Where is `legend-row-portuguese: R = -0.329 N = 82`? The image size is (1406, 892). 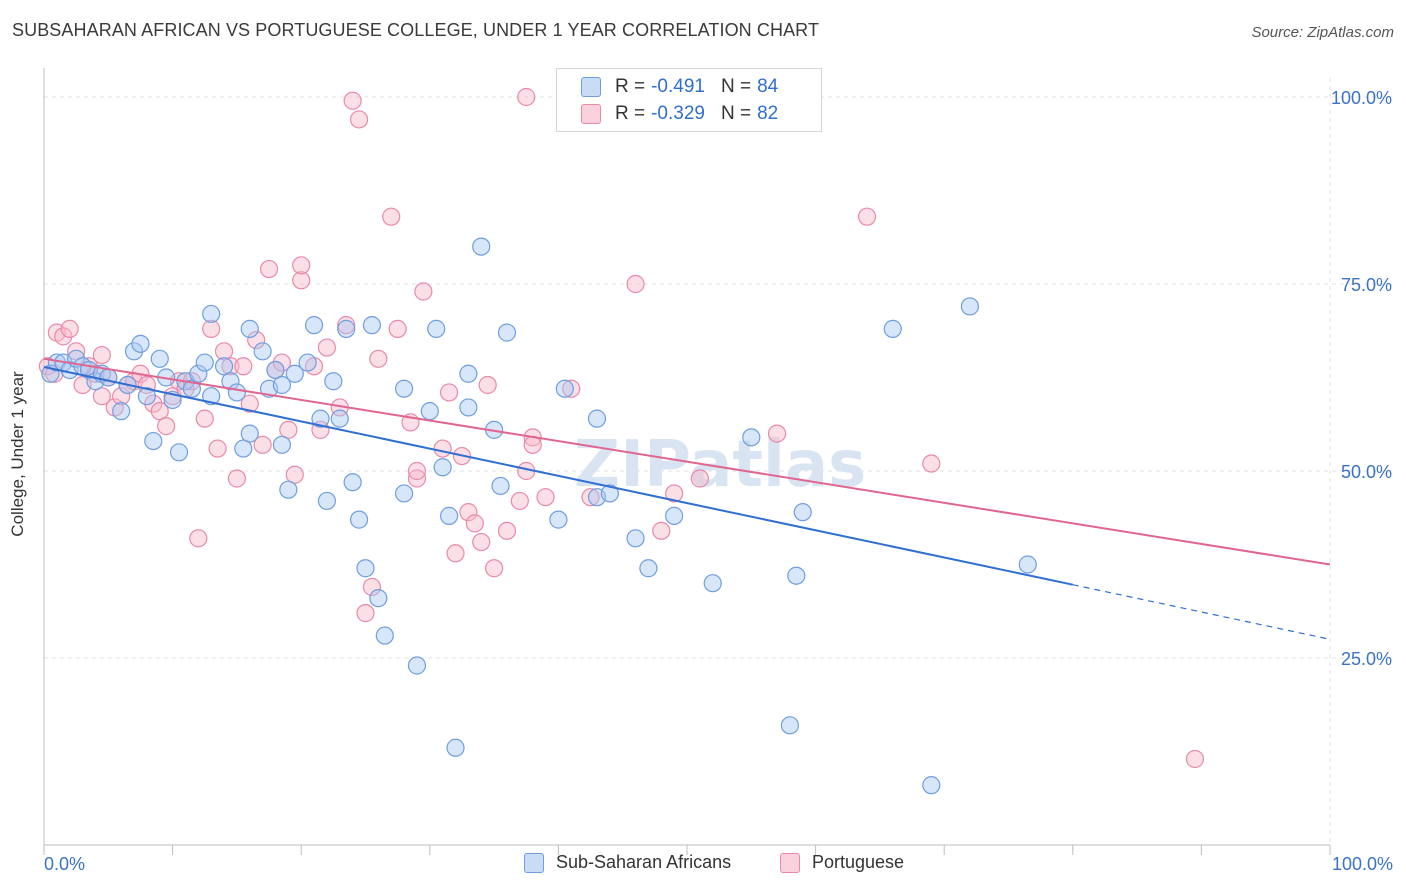
legend-row-portuguese: R = -0.329 N = 82 is located at coordinates (679, 114).